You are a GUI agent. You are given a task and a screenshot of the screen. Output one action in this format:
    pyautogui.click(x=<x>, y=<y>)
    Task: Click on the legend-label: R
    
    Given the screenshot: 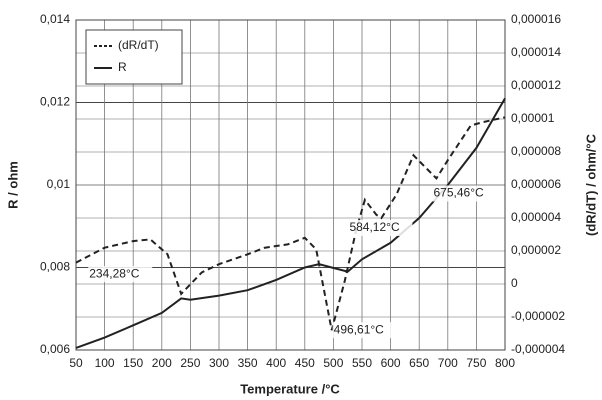 What is the action you would take?
    pyautogui.click(x=122, y=67)
    